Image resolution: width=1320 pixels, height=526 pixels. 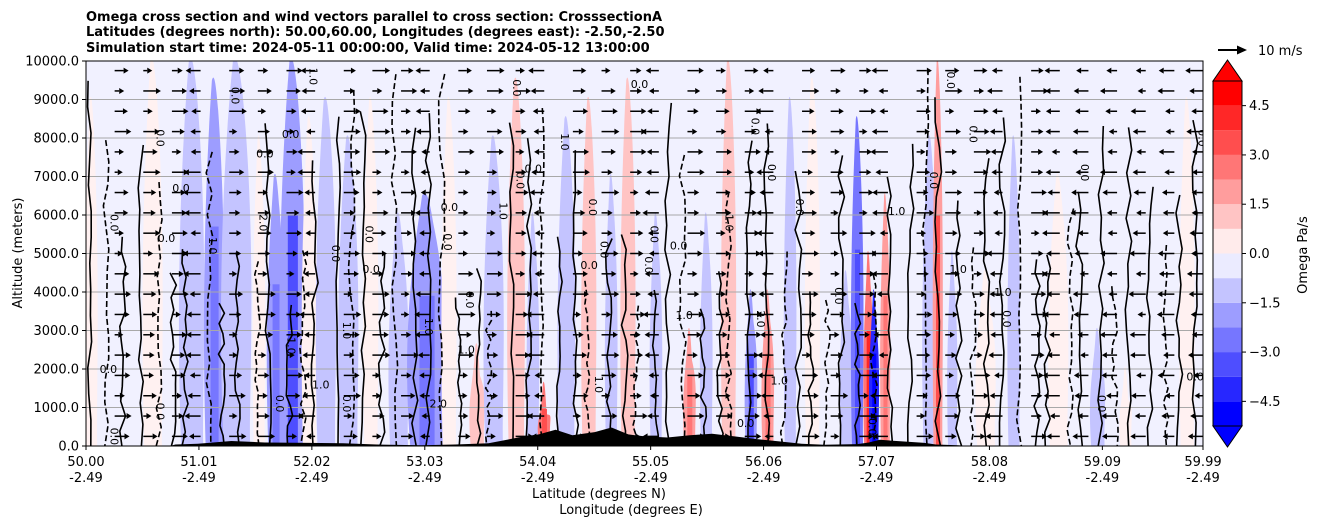 I want to click on y-tick-label: 9000.0, so click(x=57, y=100).